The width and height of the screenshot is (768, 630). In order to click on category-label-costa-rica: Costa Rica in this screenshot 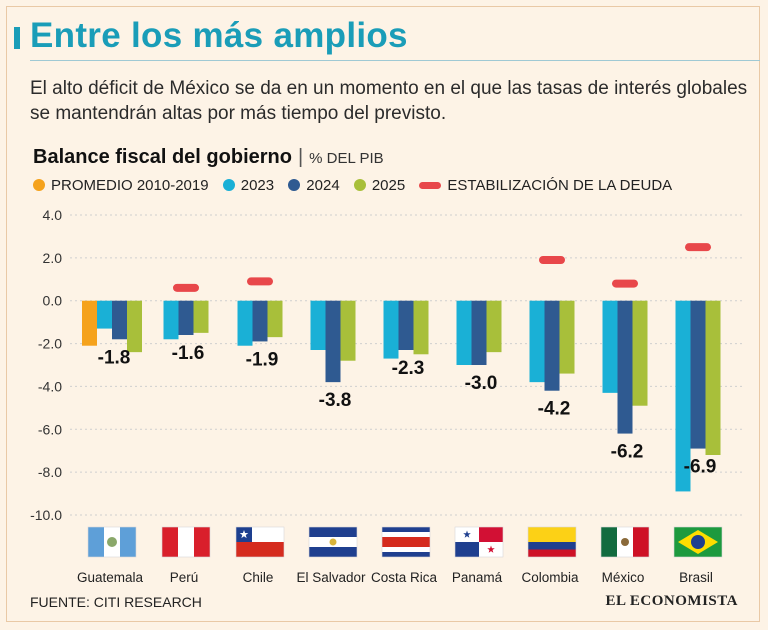, I will do `click(404, 577)`.